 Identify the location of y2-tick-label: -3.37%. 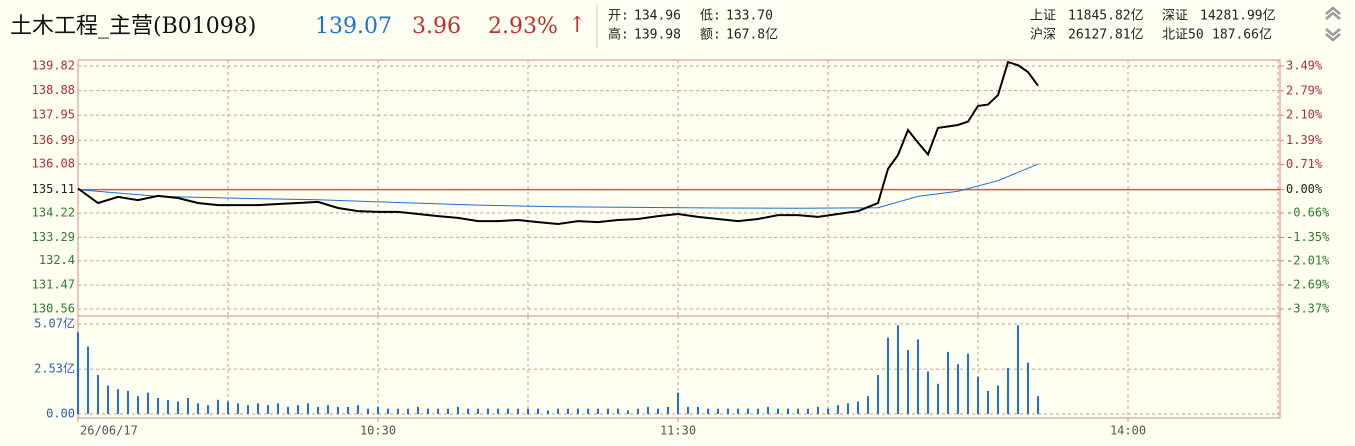
(1308, 309).